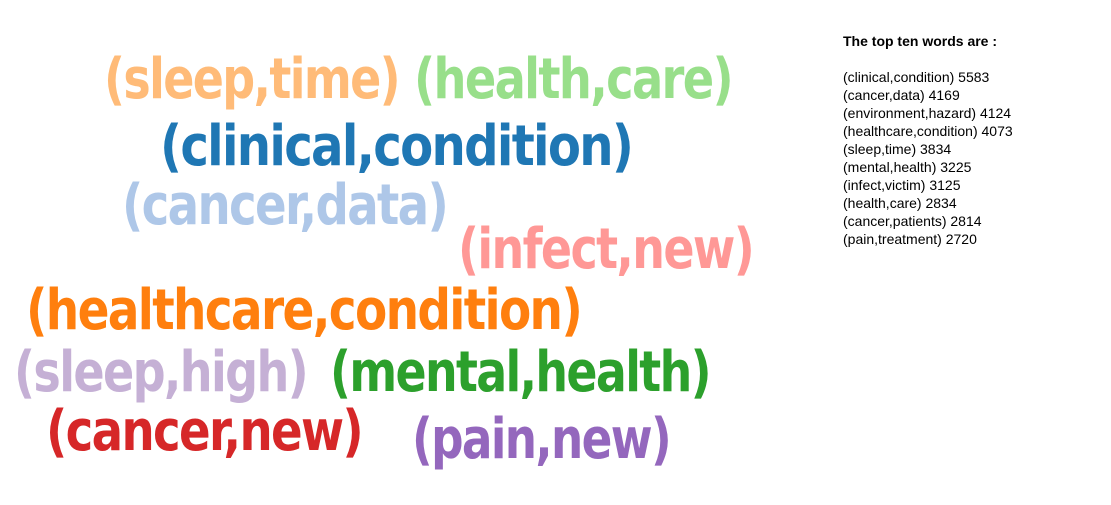 The height and width of the screenshot is (505, 1111). Describe the element at coordinates (927, 113) in the screenshot. I see `top-word-entry: (environment,hazard) 4124` at that location.